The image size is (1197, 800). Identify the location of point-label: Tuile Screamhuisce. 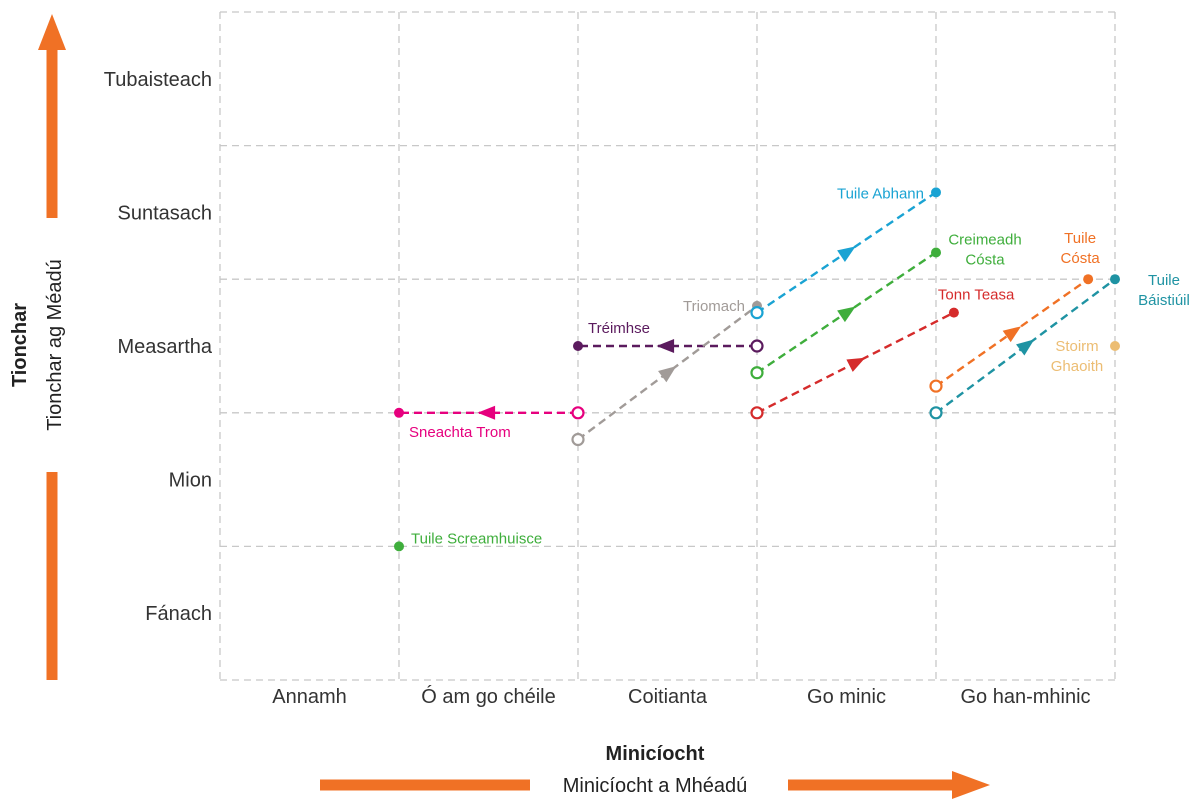
(476, 538).